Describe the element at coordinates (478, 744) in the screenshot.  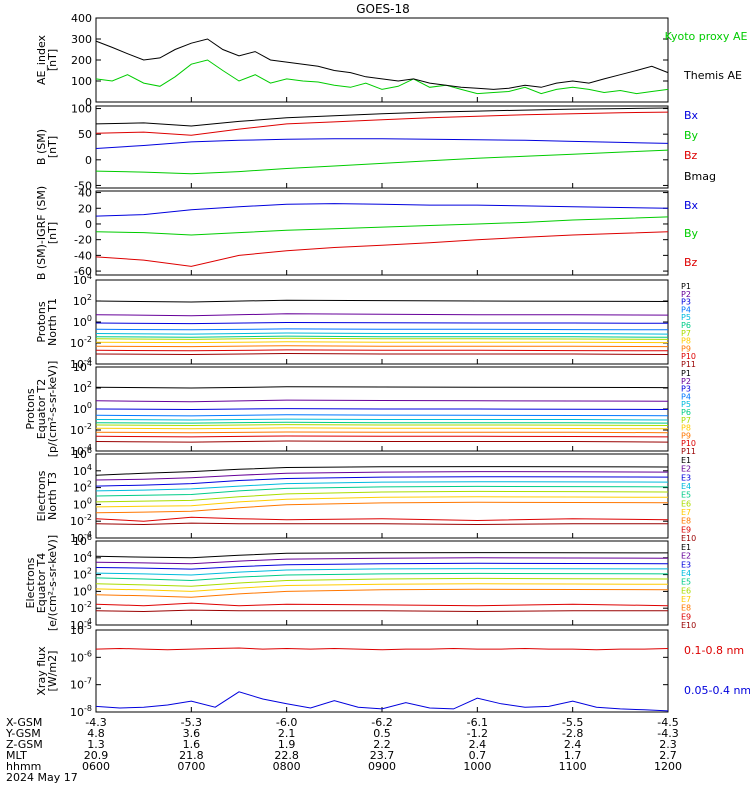
I see `x-row-value: 2.4` at that location.